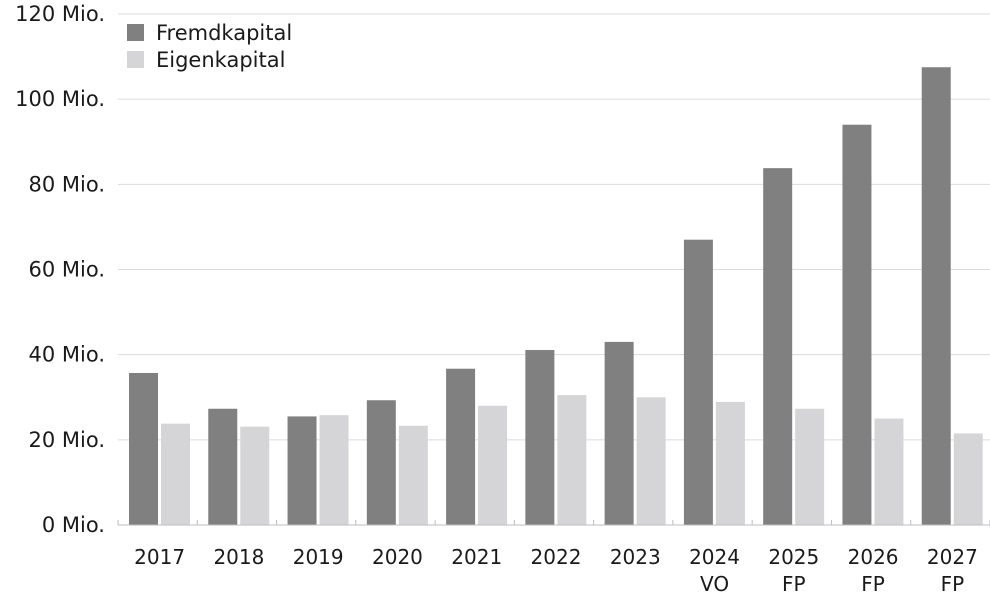 This screenshot has height=595, width=990. What do you see at coordinates (60, 99) in the screenshot?
I see `y-tick-label: 100 Mio.` at bounding box center [60, 99].